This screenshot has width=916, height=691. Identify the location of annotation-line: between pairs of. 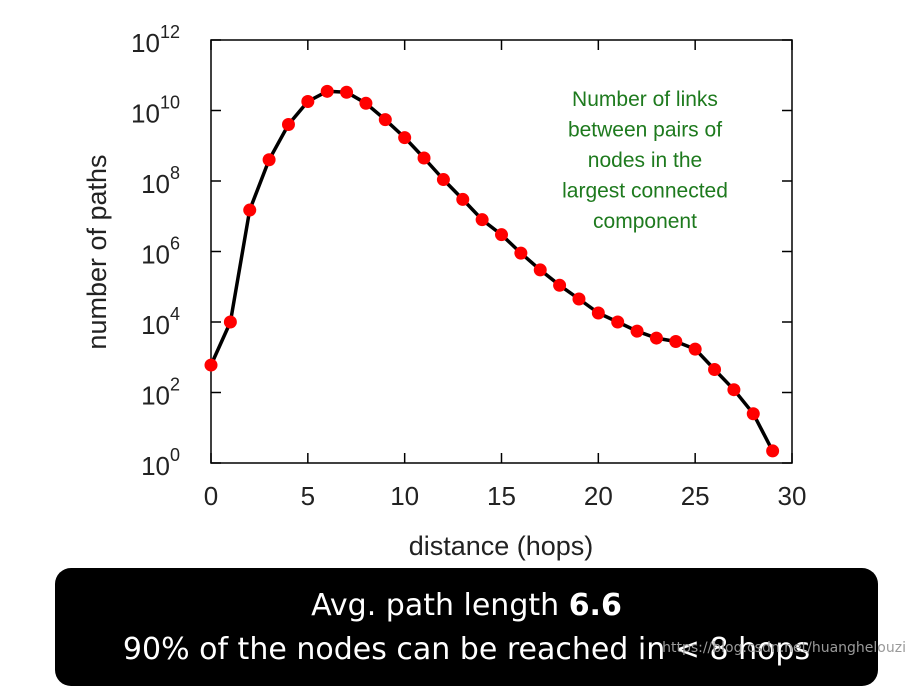
(645, 130).